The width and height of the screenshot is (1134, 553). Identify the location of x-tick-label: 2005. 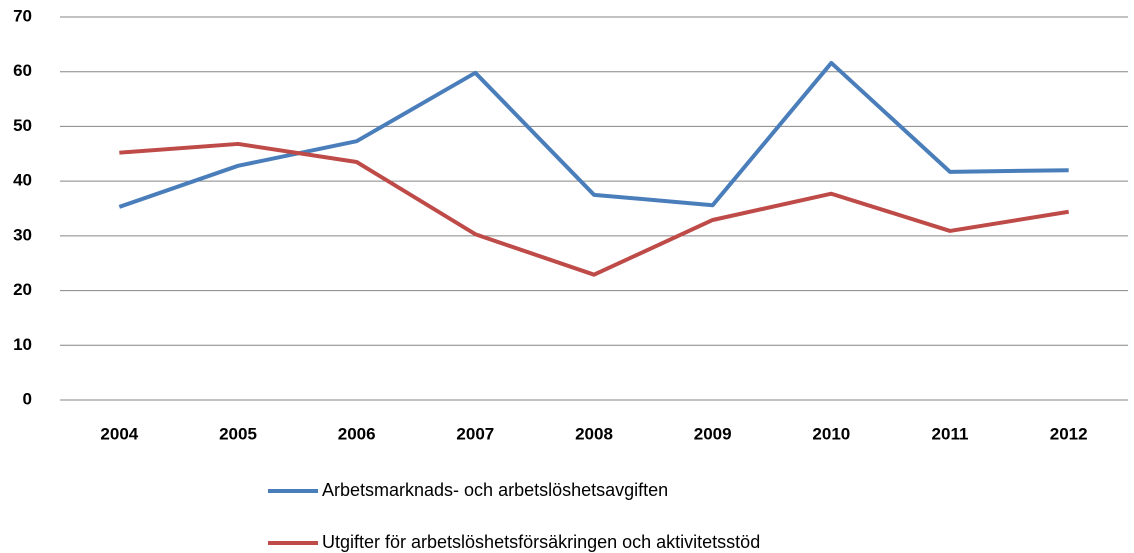
(238, 433).